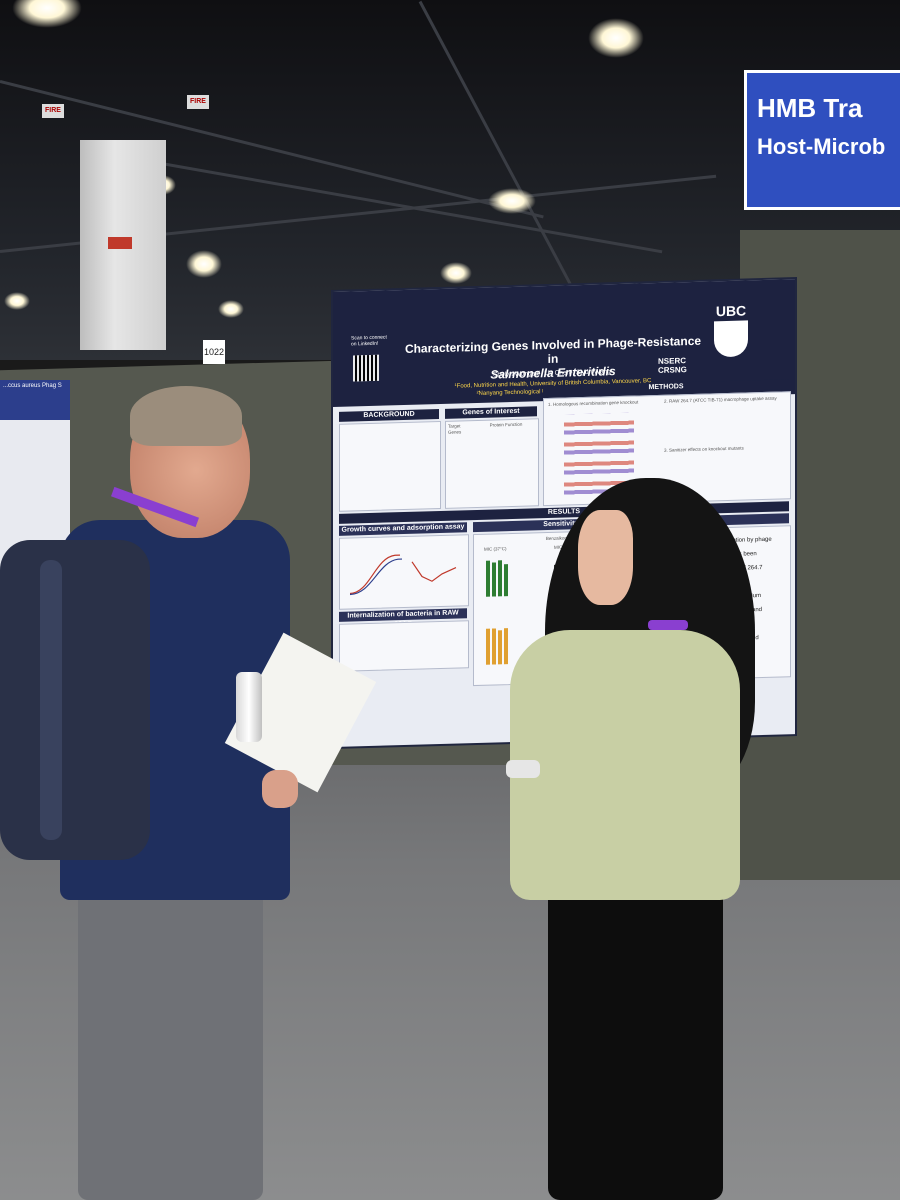  What do you see at coordinates (170, 1035) in the screenshot?
I see `man-trousers` at bounding box center [170, 1035].